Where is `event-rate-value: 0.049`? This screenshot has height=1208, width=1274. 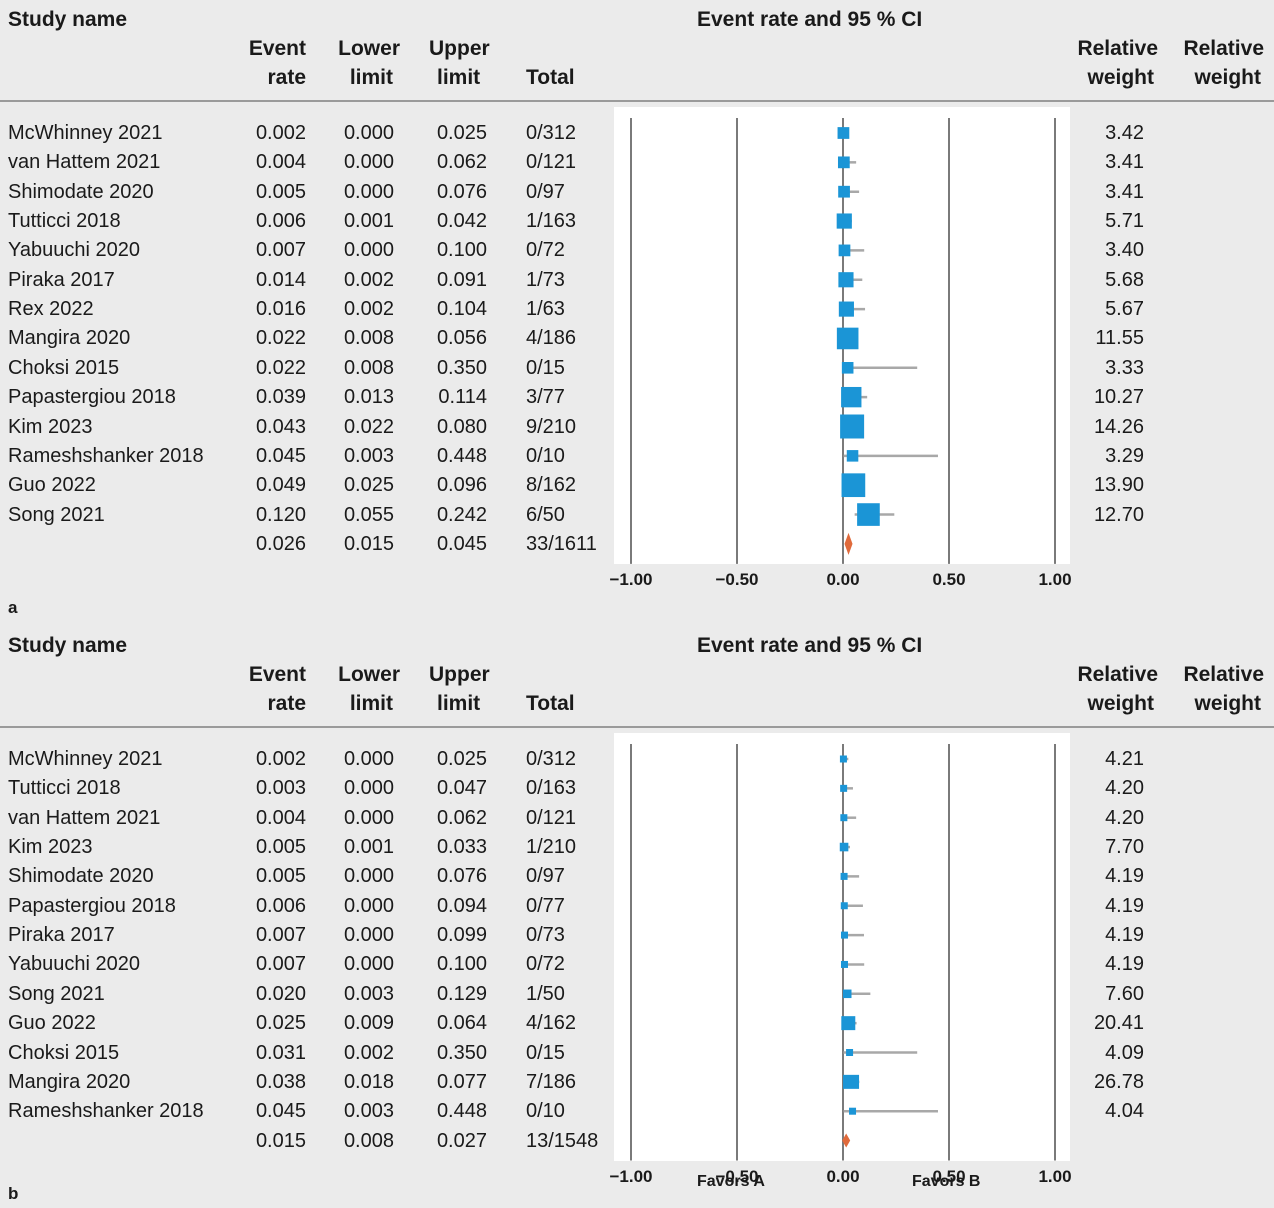
event-rate-value: 0.049 is located at coordinates (280, 485).